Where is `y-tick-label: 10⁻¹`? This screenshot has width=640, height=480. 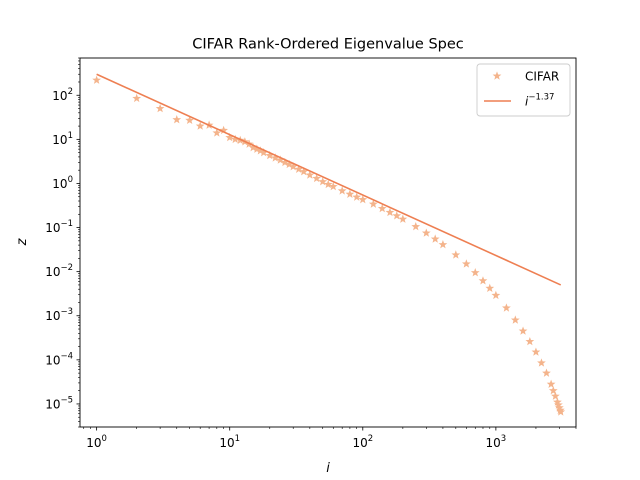 y-tick-label: 10⁻¹ is located at coordinates (59, 227).